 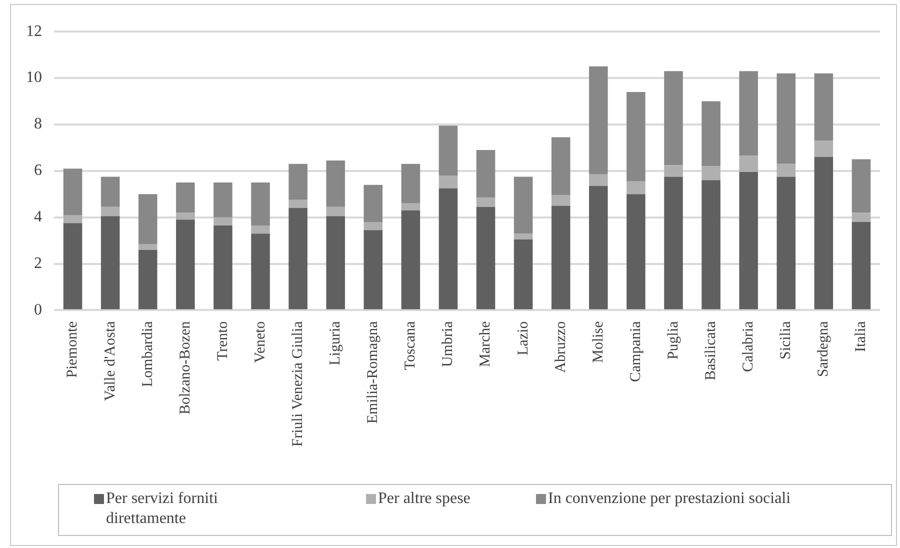 What do you see at coordinates (38, 309) in the screenshot?
I see `y-tick-label: 0` at bounding box center [38, 309].